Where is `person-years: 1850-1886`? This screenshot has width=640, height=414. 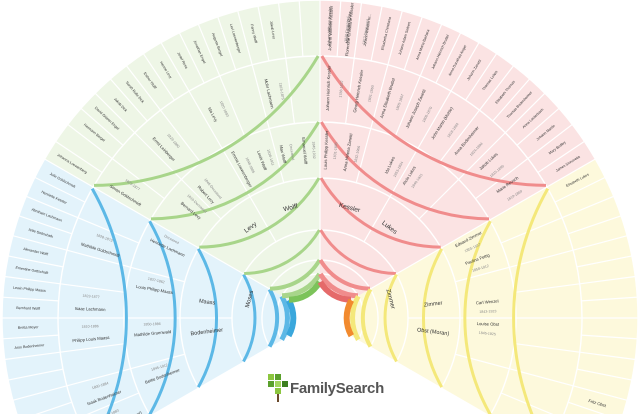 person-years: 1850-1886 is located at coordinates (151, 324).